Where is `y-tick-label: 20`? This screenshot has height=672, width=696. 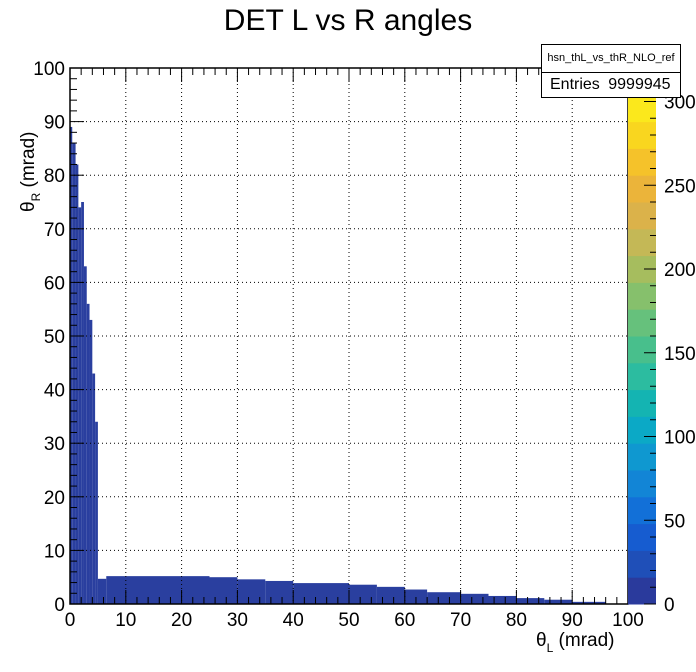
y-tick-label: 20 is located at coordinates (54, 498).